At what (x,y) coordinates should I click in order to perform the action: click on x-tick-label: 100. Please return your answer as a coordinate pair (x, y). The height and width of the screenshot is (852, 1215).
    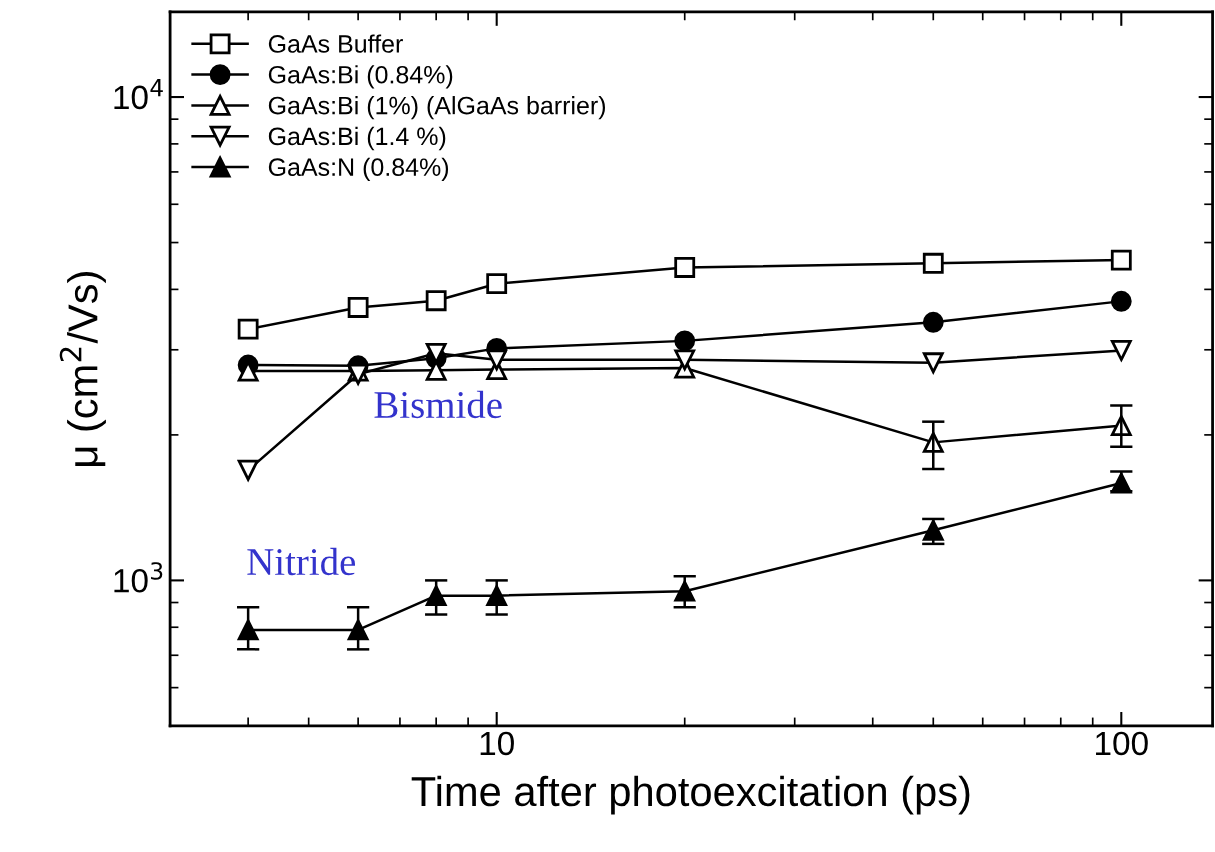
    Looking at the image, I should click on (1122, 743).